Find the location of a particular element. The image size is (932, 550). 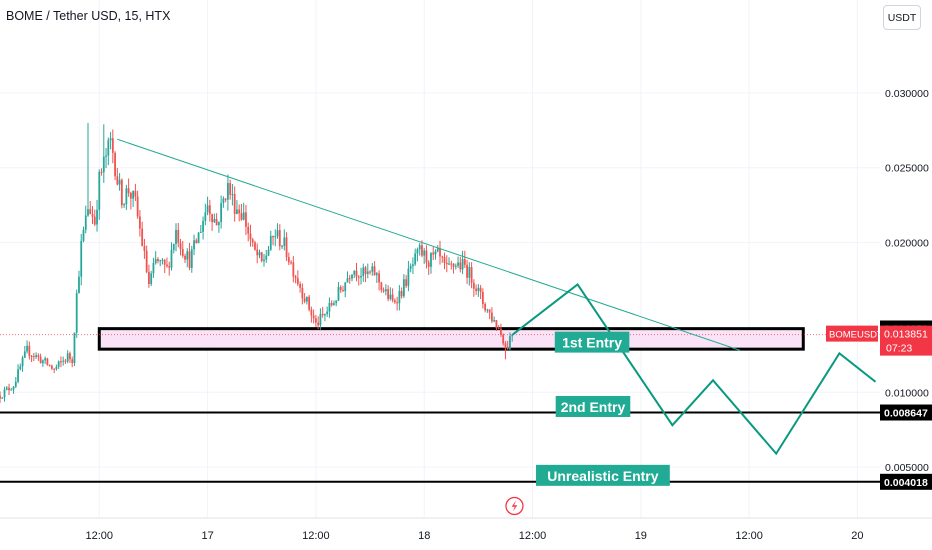

current-price-label: 0.013851 is located at coordinates (906, 335).